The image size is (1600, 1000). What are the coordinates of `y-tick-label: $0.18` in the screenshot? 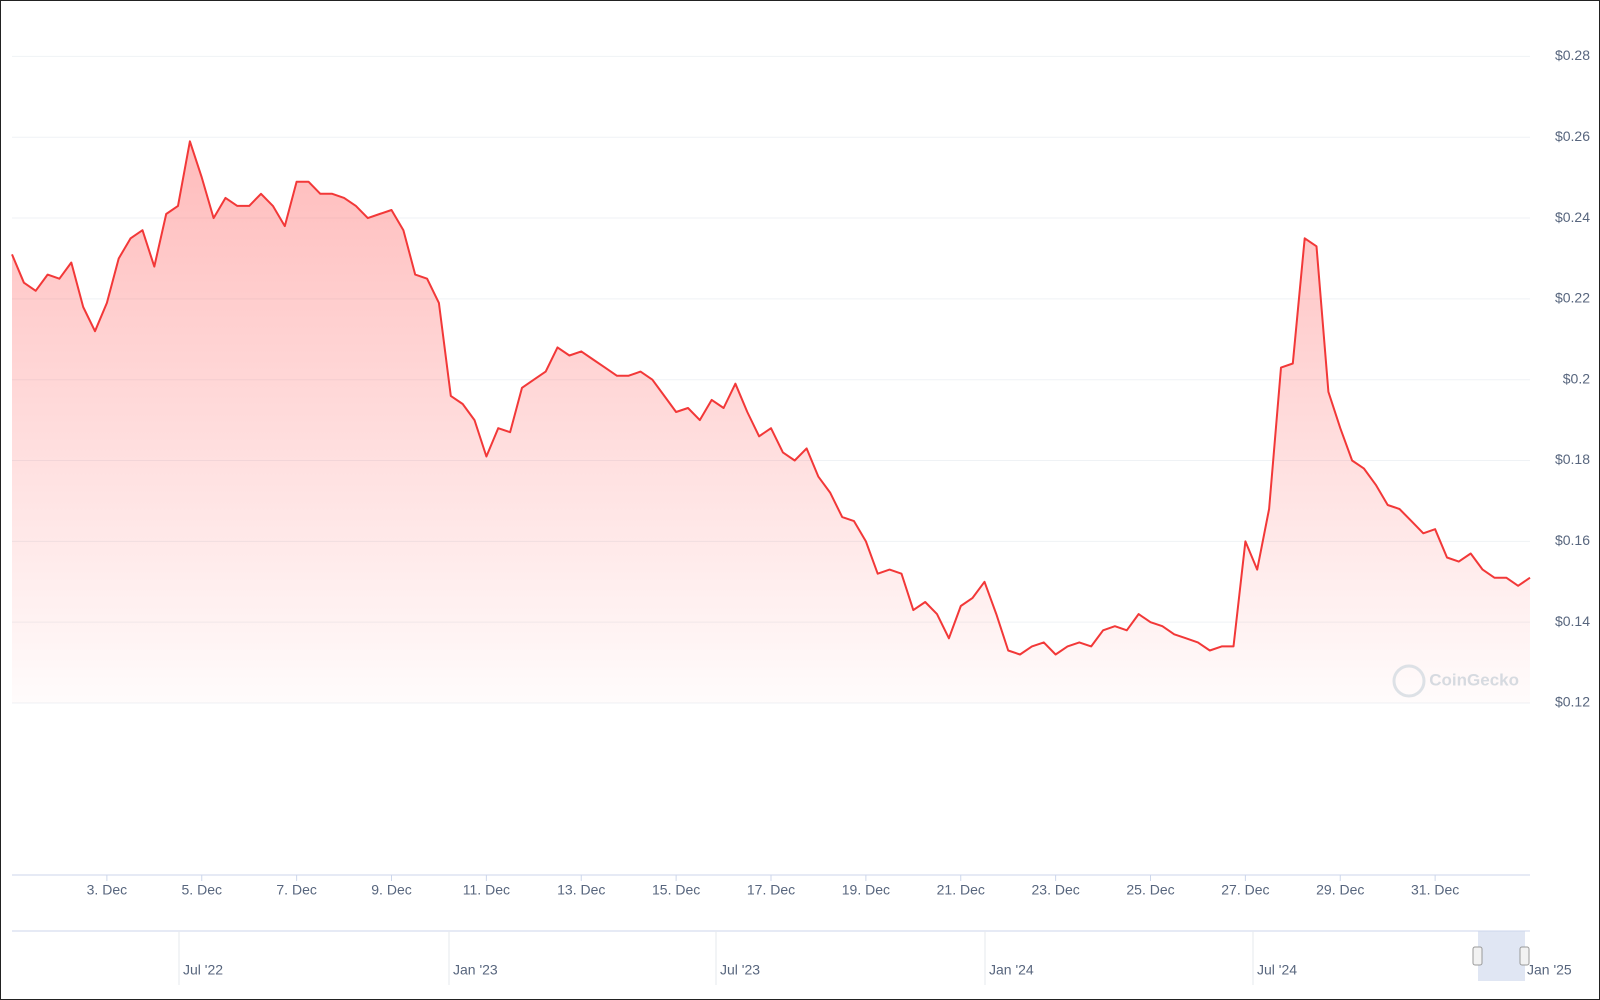 It's located at (1572, 459).